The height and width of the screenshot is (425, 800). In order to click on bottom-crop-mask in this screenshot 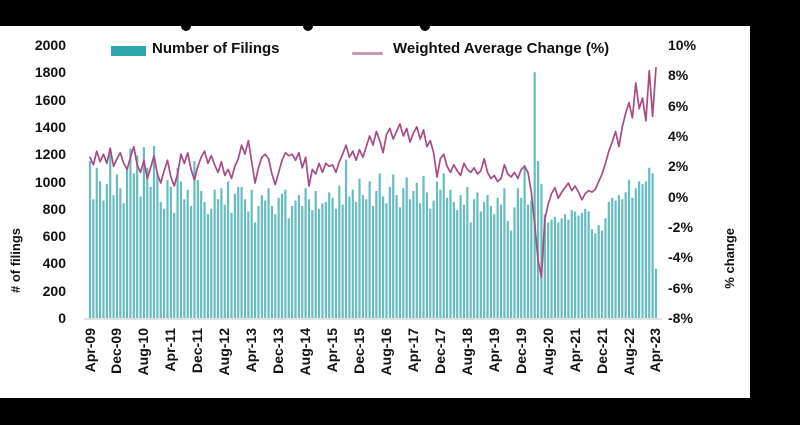, I will do `click(400, 411)`.